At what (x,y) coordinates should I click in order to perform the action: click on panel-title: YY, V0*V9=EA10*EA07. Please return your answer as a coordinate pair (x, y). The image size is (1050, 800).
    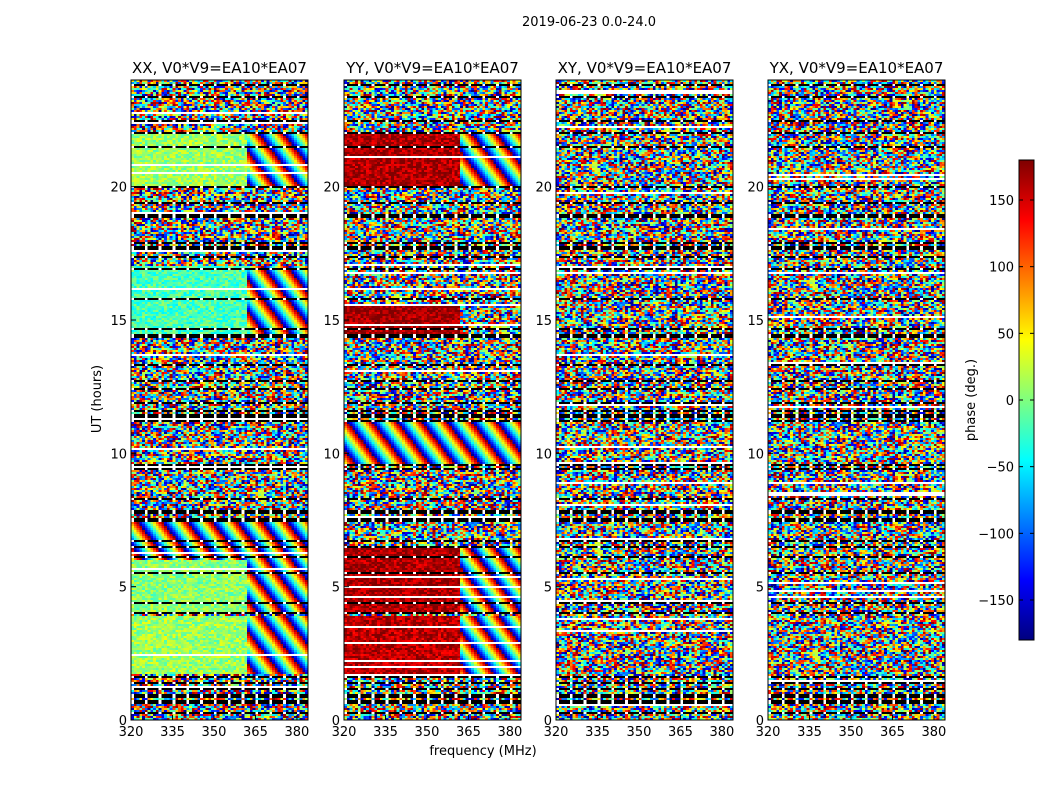
    Looking at the image, I should click on (432, 68).